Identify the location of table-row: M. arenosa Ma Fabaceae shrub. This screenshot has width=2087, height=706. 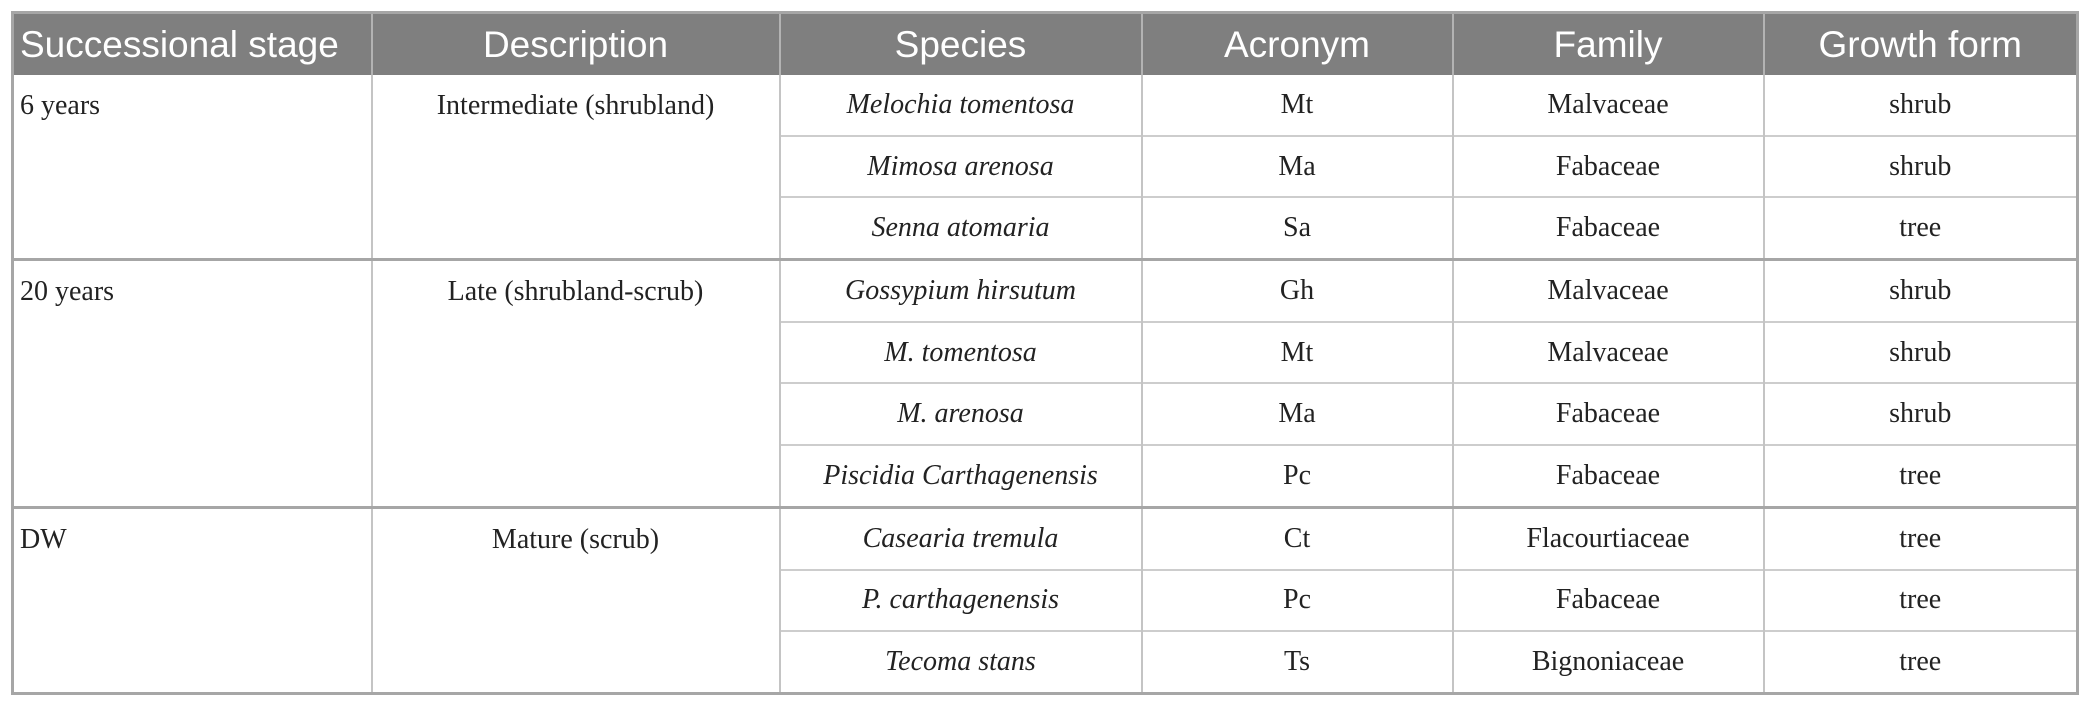
(1045, 414).